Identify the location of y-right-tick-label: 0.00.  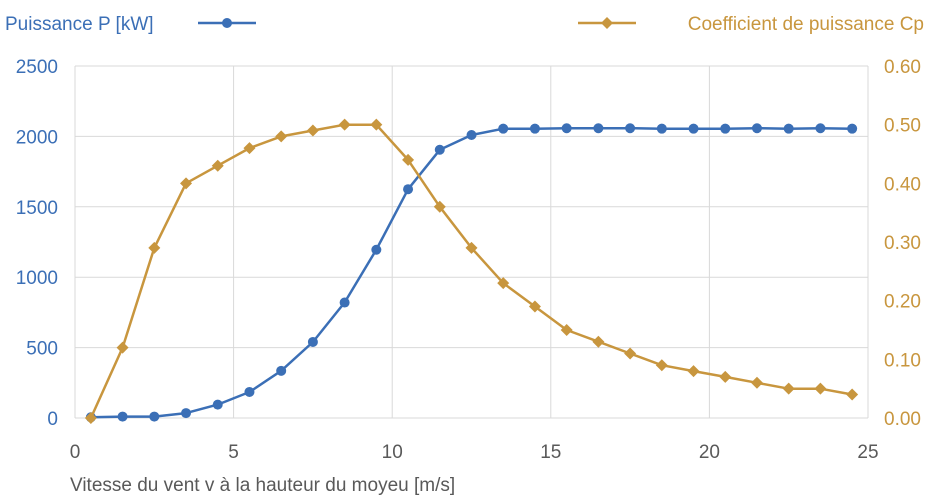
(902, 419).